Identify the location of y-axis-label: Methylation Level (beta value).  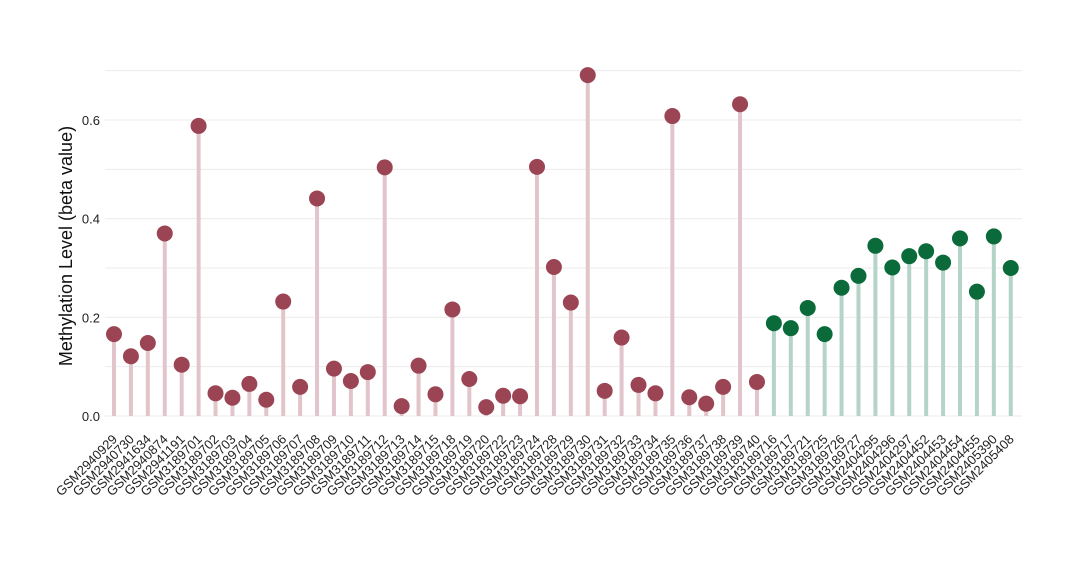
(66, 246).